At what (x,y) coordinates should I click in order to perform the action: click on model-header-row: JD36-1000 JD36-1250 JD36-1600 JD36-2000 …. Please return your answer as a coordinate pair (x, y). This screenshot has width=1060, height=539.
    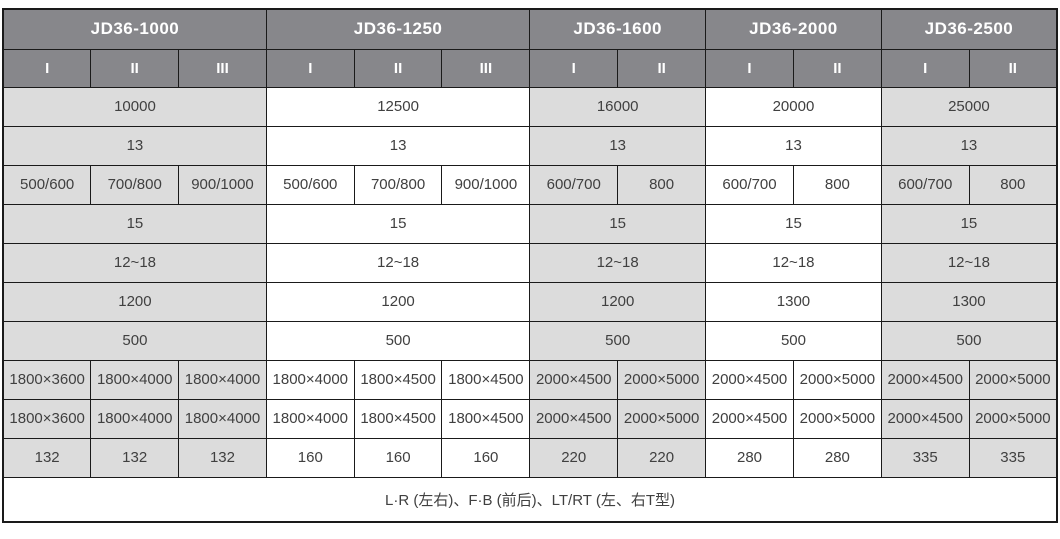
    Looking at the image, I should click on (530, 29).